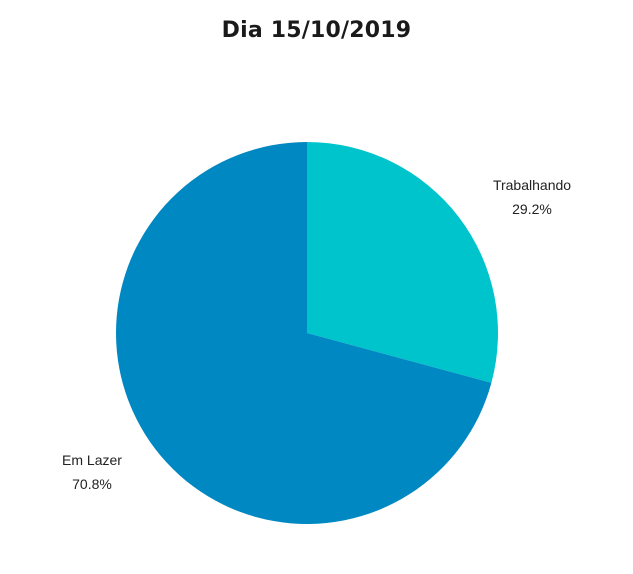 This screenshot has height=574, width=633. Describe the element at coordinates (402, 262) in the screenshot. I see `pie-slice-trabalhando` at that location.